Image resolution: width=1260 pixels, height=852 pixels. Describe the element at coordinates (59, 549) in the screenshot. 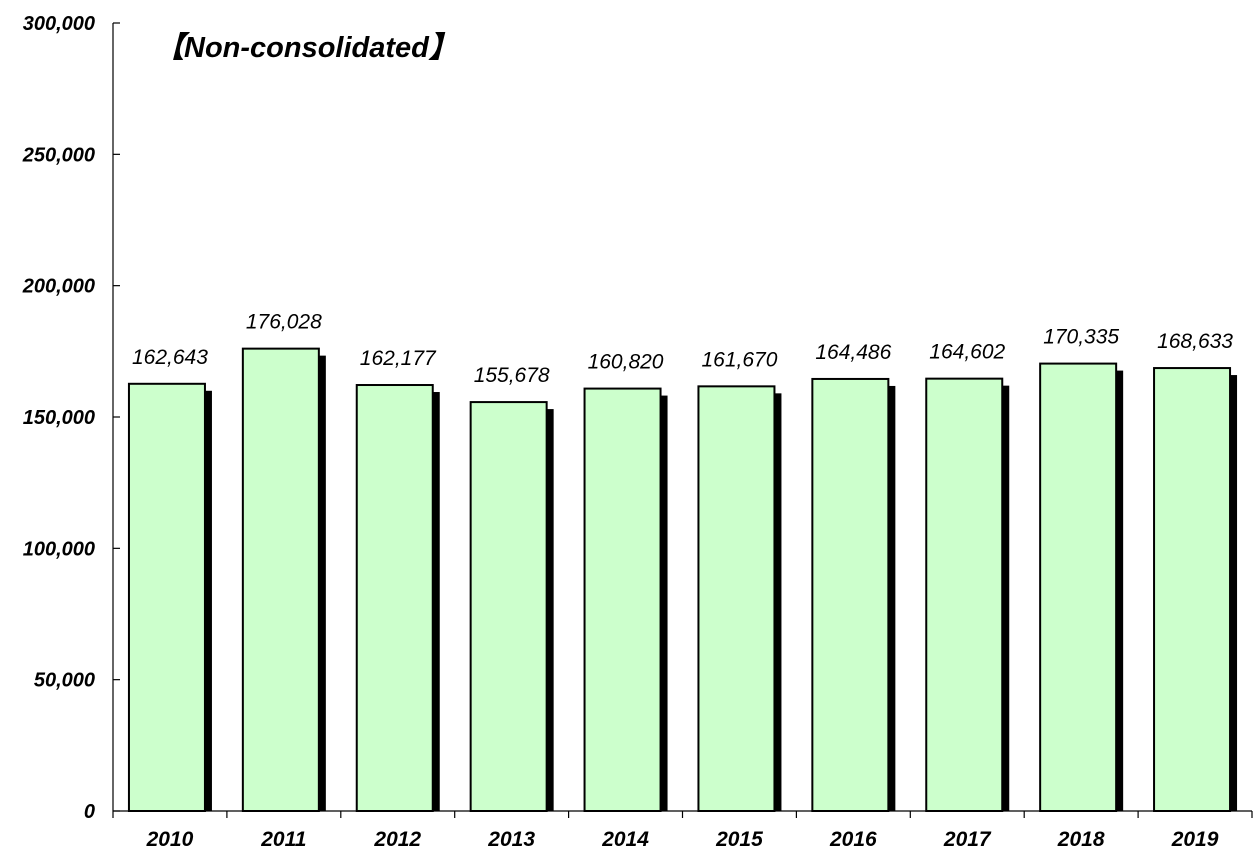

I see `y-tick-label: 100,000` at that location.